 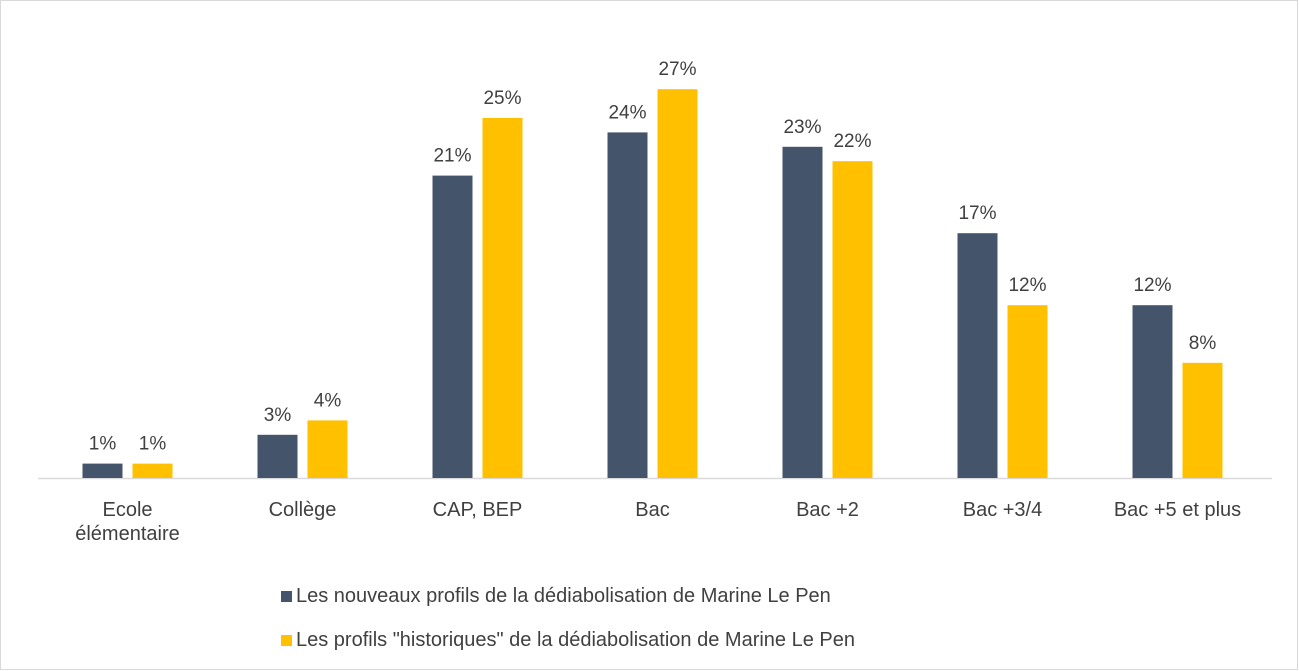 What do you see at coordinates (1203, 343) in the screenshot?
I see `data-label: 8%` at bounding box center [1203, 343].